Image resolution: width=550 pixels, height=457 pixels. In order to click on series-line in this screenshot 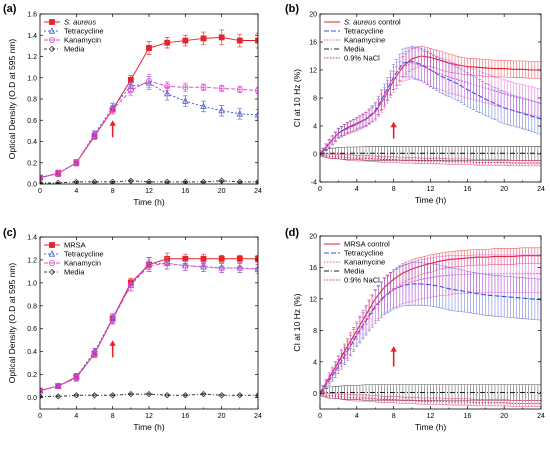, I will do `click(149, 325)`.